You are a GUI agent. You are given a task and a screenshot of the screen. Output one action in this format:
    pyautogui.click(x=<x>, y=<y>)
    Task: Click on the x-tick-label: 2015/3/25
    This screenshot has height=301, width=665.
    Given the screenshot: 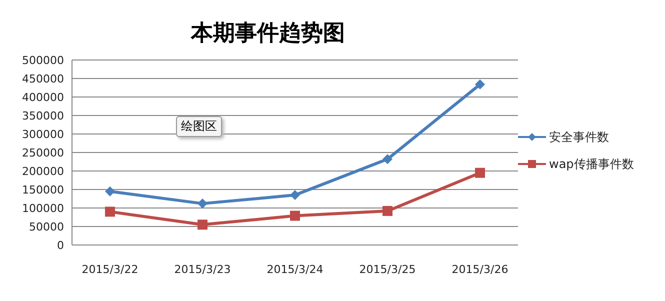 What is the action you would take?
    pyautogui.click(x=387, y=269)
    